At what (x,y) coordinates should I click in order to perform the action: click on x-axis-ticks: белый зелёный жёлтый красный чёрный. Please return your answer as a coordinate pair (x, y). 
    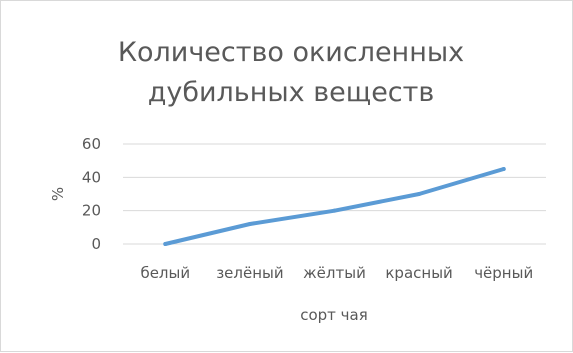
    Looking at the image, I should click on (336, 273).